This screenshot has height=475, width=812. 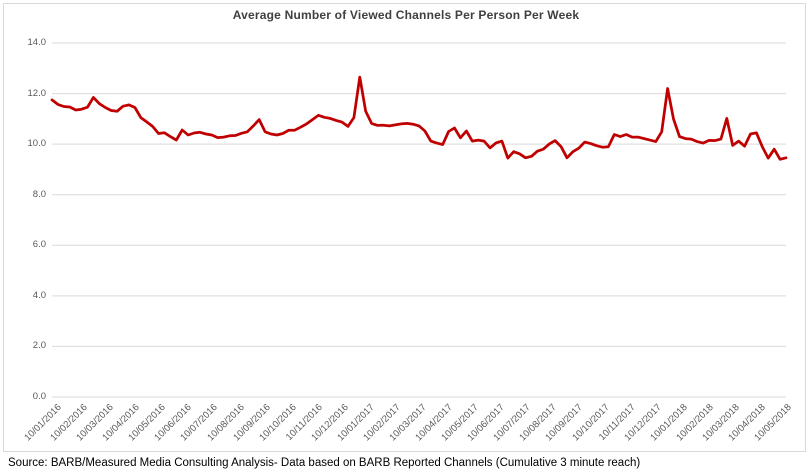 I want to click on y-axis-tick-label: 12.0, so click(x=37, y=93).